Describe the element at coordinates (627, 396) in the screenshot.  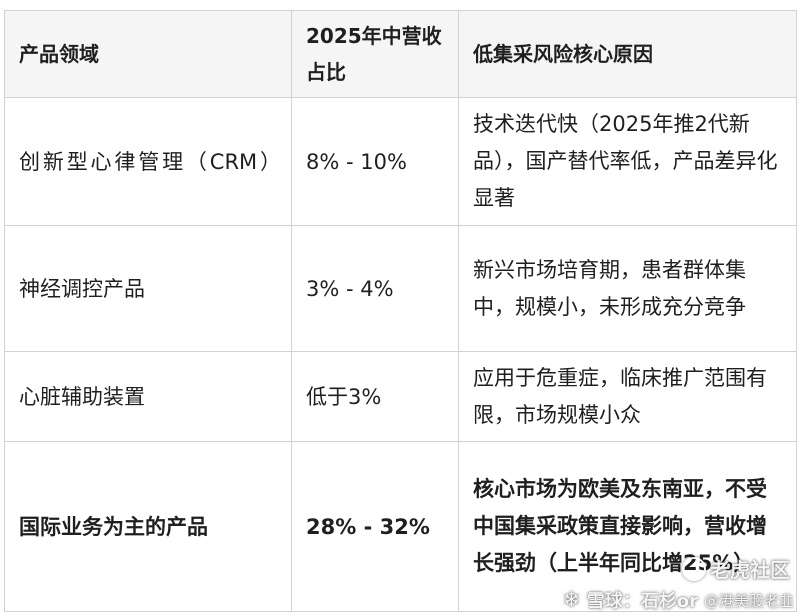
I see `cell-reason: 应用于危重症，临床推广范围有限，市场规模小众` at that location.